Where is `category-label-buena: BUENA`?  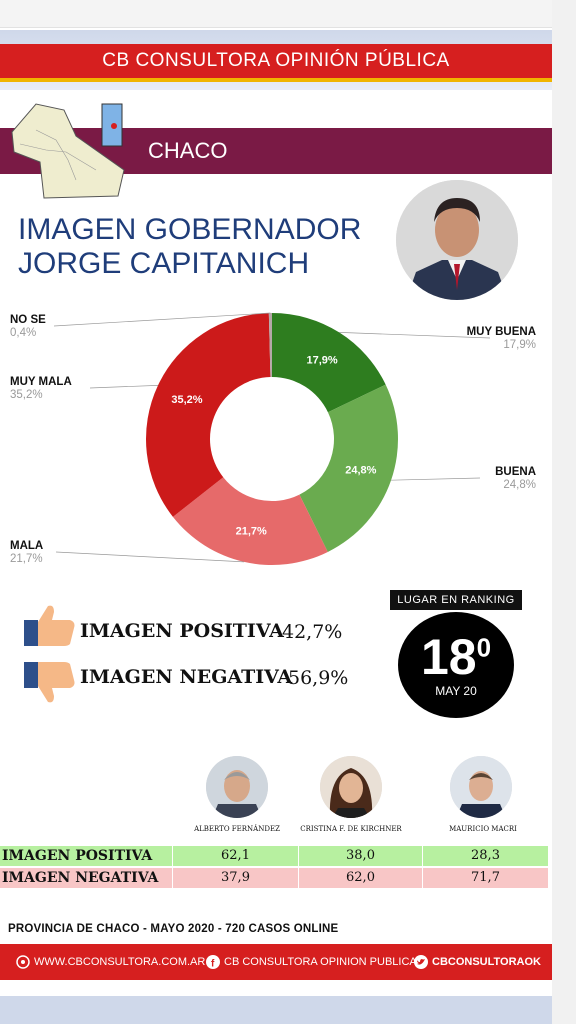
category-label-buena: BUENA is located at coordinates (515, 472).